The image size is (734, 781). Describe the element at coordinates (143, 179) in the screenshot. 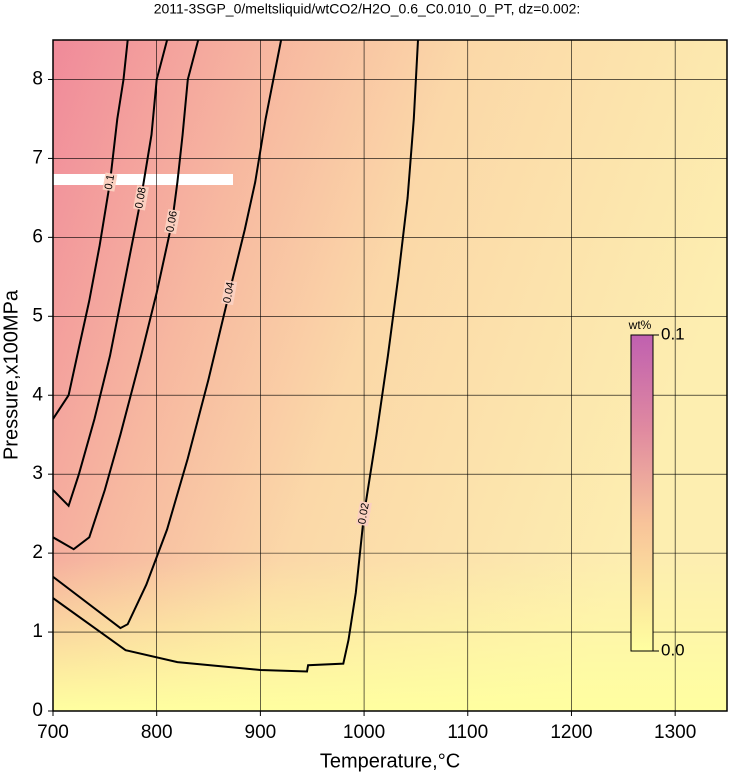

I see `missing-data-band` at that location.